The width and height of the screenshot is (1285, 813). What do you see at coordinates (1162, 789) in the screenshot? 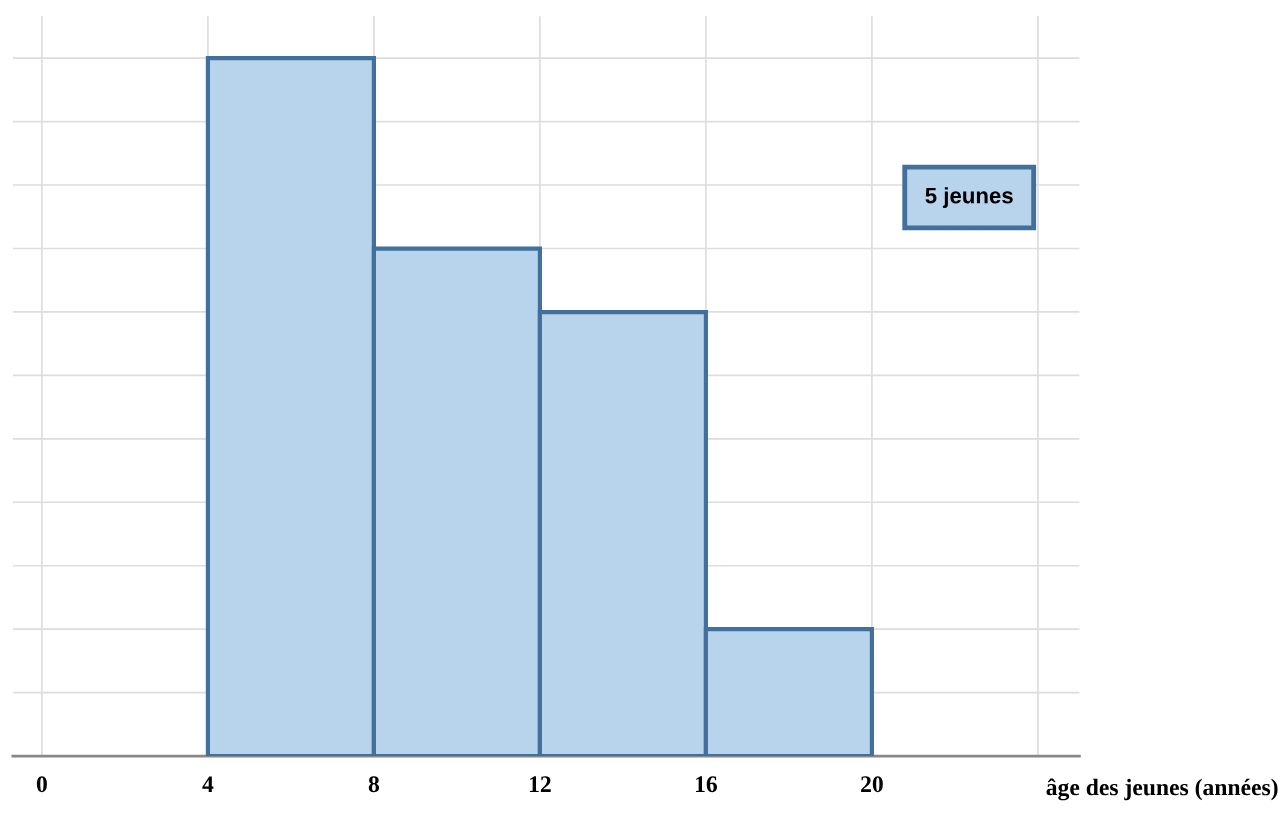
I see `x-axis-title: âge des jeunes (années)` at bounding box center [1162, 789].